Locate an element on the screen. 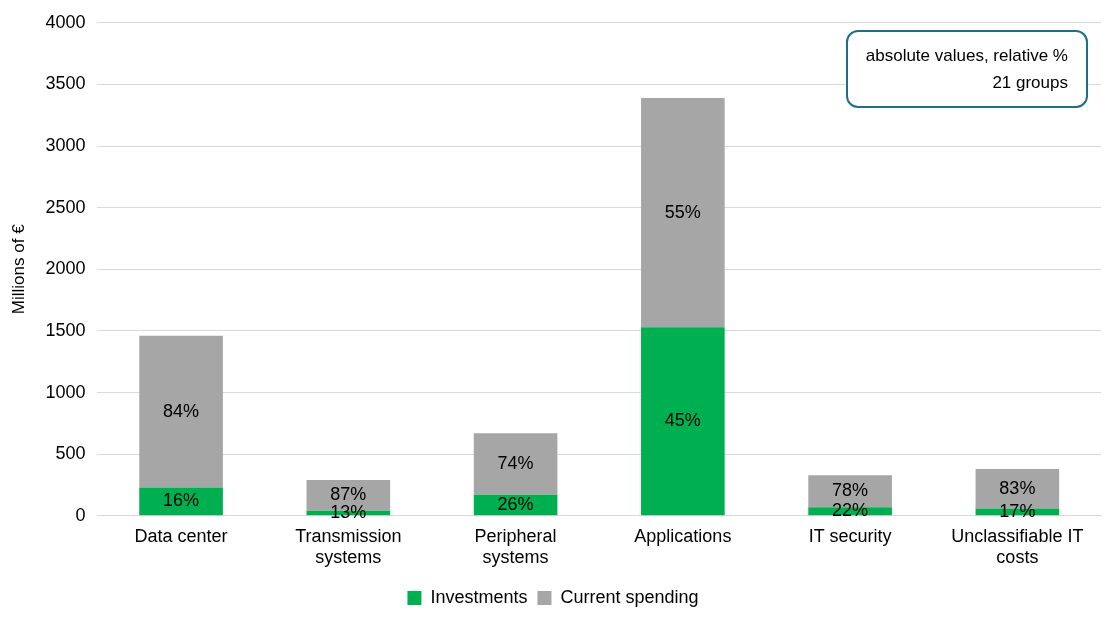 This screenshot has width=1106, height=617. y-tick-label: 500 is located at coordinates (70, 453).